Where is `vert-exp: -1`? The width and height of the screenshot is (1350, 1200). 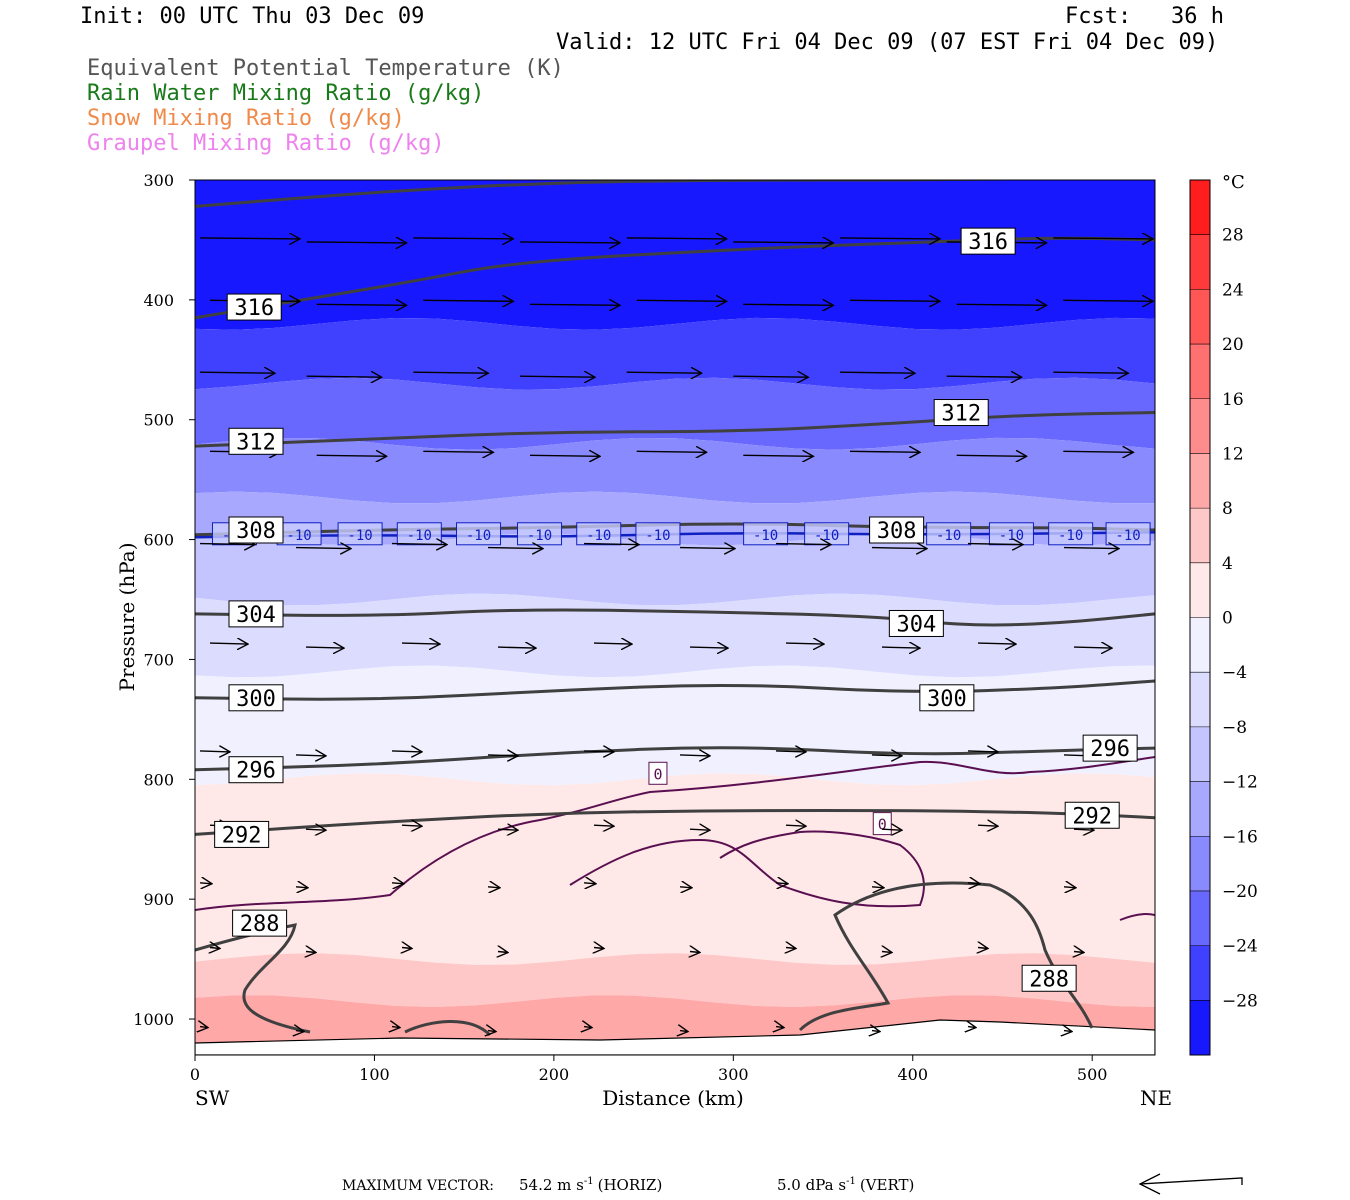 vert-exp: -1 is located at coordinates (851, 1181).